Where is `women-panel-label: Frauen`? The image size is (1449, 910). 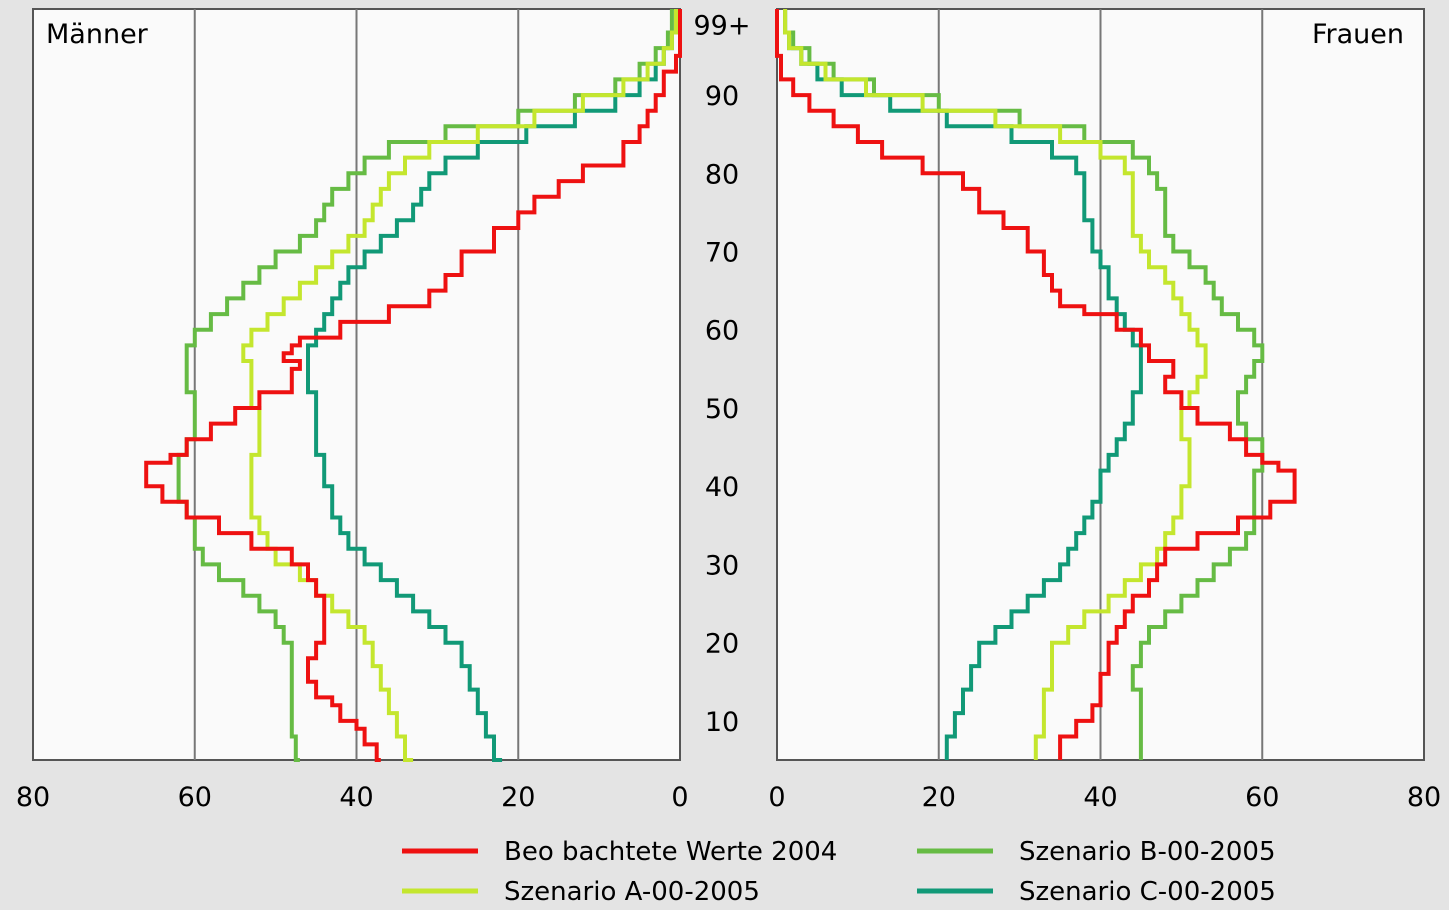 women-panel-label: Frauen is located at coordinates (1358, 34).